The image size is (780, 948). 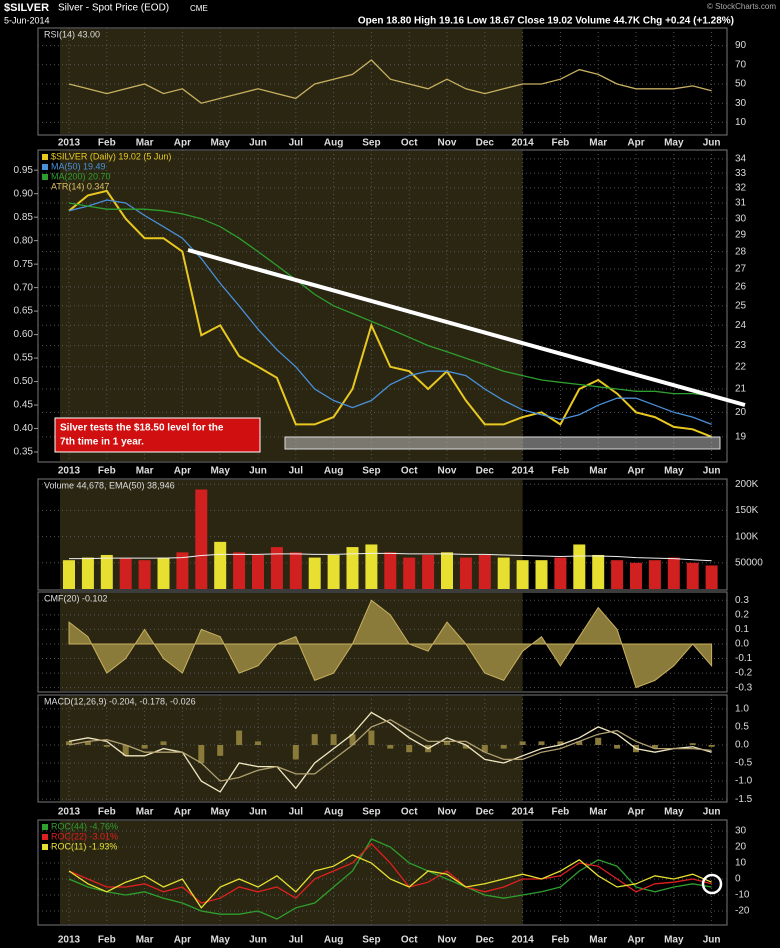 What do you see at coordinates (69, 940) in the screenshot?
I see `x-tick-label: 2013` at bounding box center [69, 940].